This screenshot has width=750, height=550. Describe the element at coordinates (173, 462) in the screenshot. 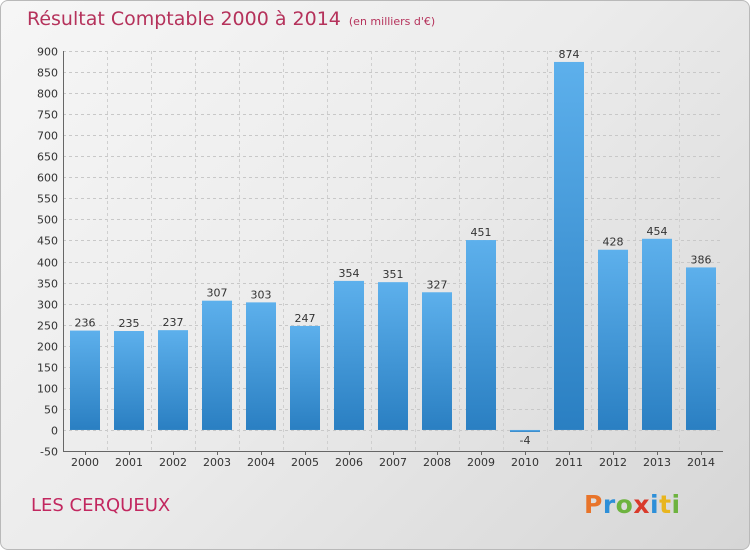

I see `x-tick-label: 2002` at that location.